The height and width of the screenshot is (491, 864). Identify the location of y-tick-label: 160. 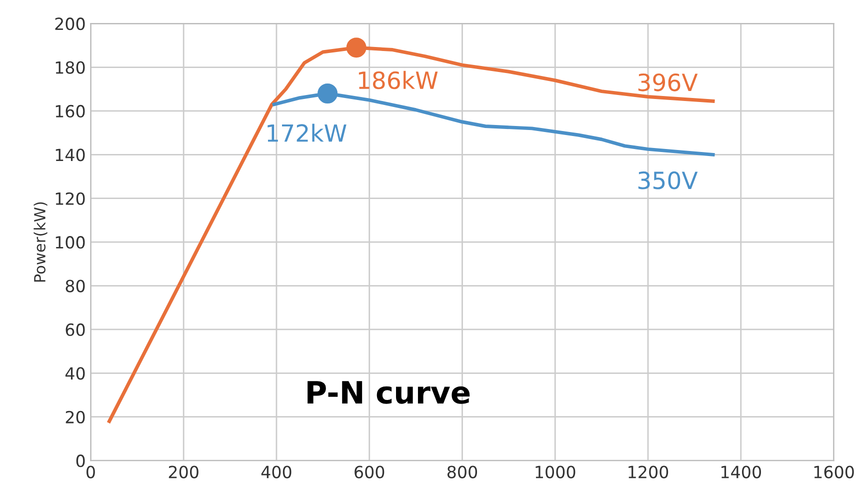
(70, 111).